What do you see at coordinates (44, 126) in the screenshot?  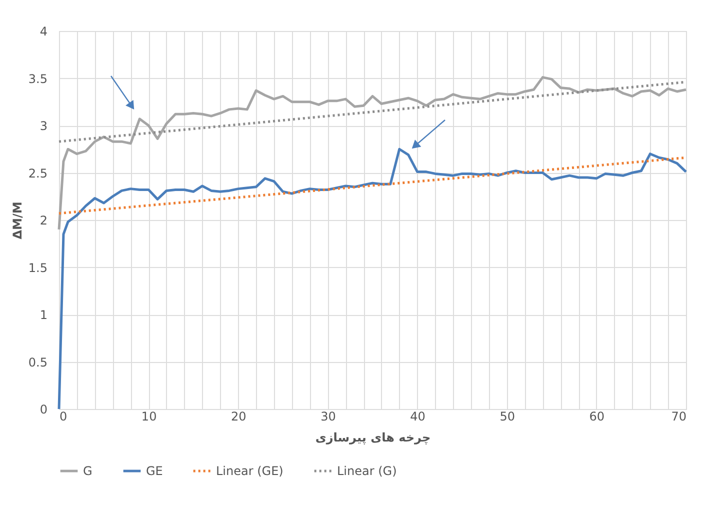 I see `y-tick-label: 3` at bounding box center [44, 126].